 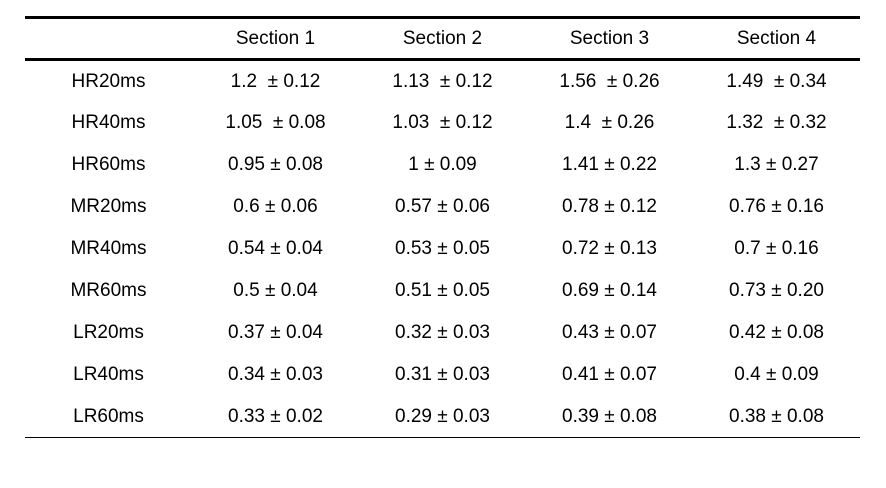 I want to click on table-cell: 0.31 ± 0.03, so click(x=442, y=374).